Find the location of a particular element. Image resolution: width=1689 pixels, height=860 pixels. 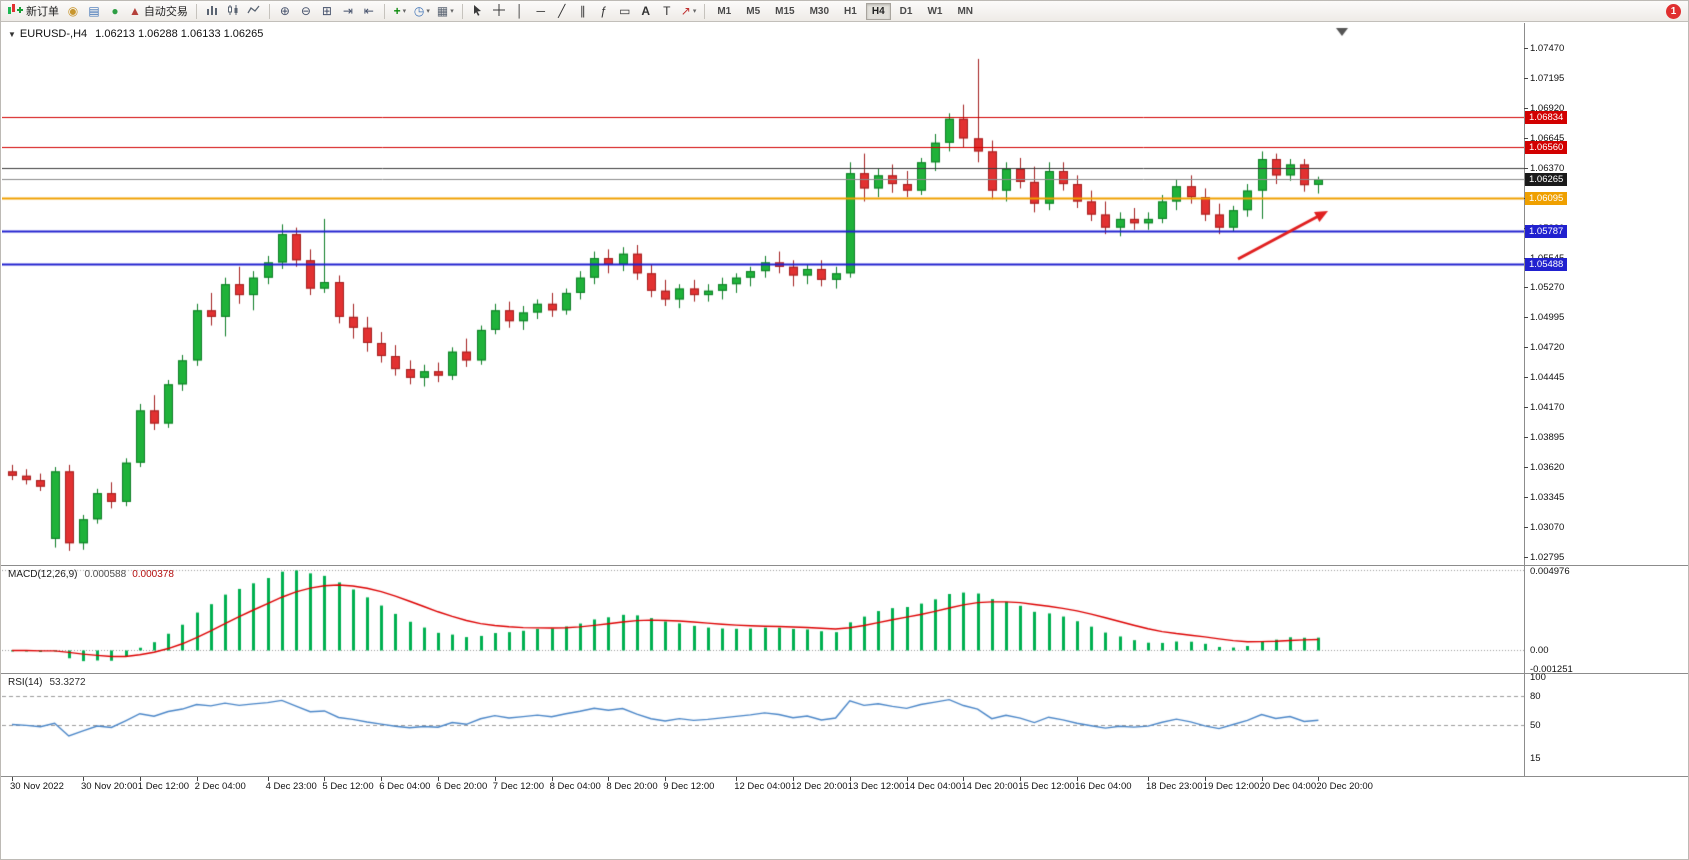

periods-clock-icon: ◷ is located at coordinates (419, 10).